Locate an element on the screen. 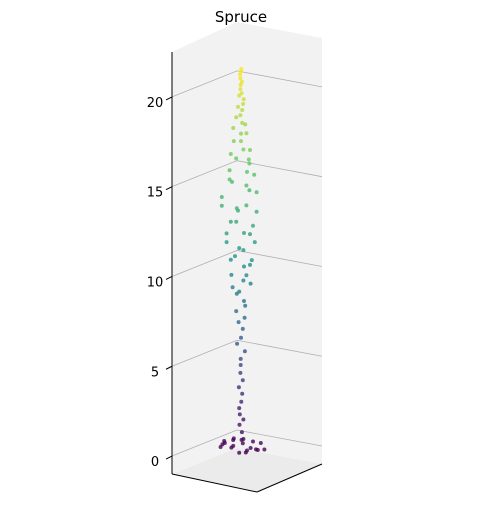 This screenshot has height=509, width=482. z-tick-label: 10 is located at coordinates (155, 282).